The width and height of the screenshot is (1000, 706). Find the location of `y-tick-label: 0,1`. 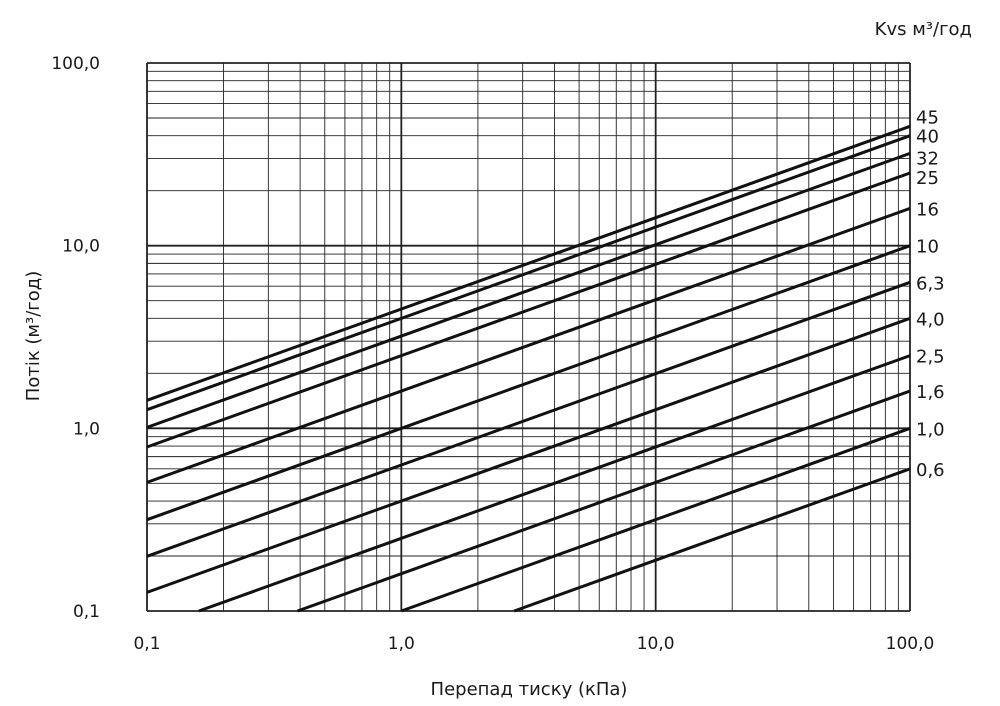

y-tick-label: 0,1 is located at coordinates (86, 612).